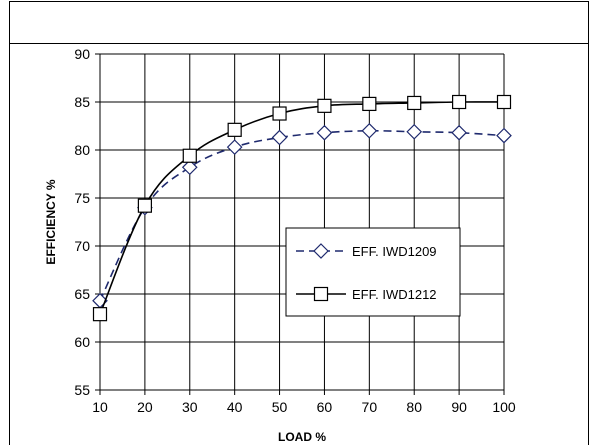  What do you see at coordinates (145, 407) in the screenshot?
I see `x-tick-label: 20` at bounding box center [145, 407].